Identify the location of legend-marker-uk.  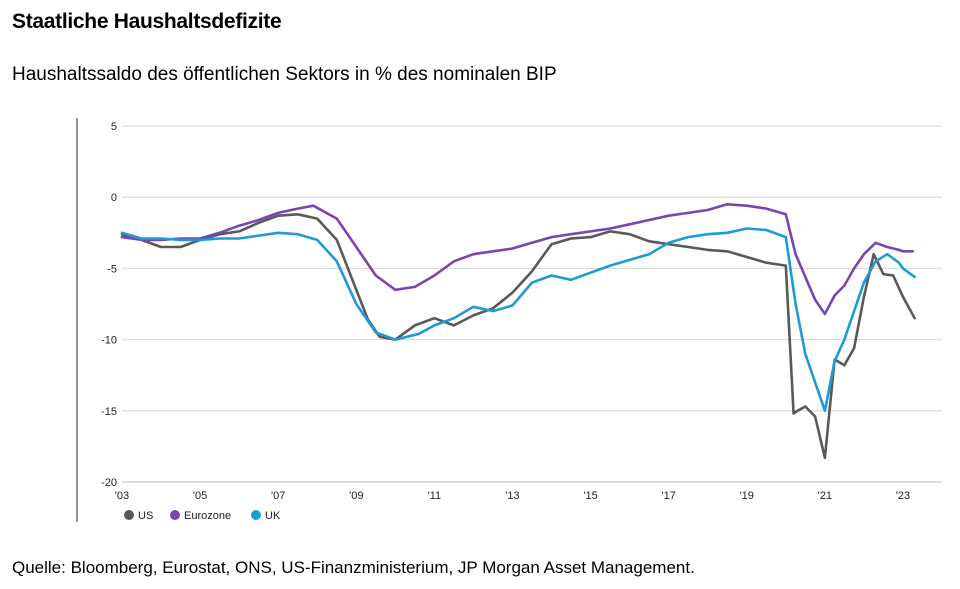
(256, 515).